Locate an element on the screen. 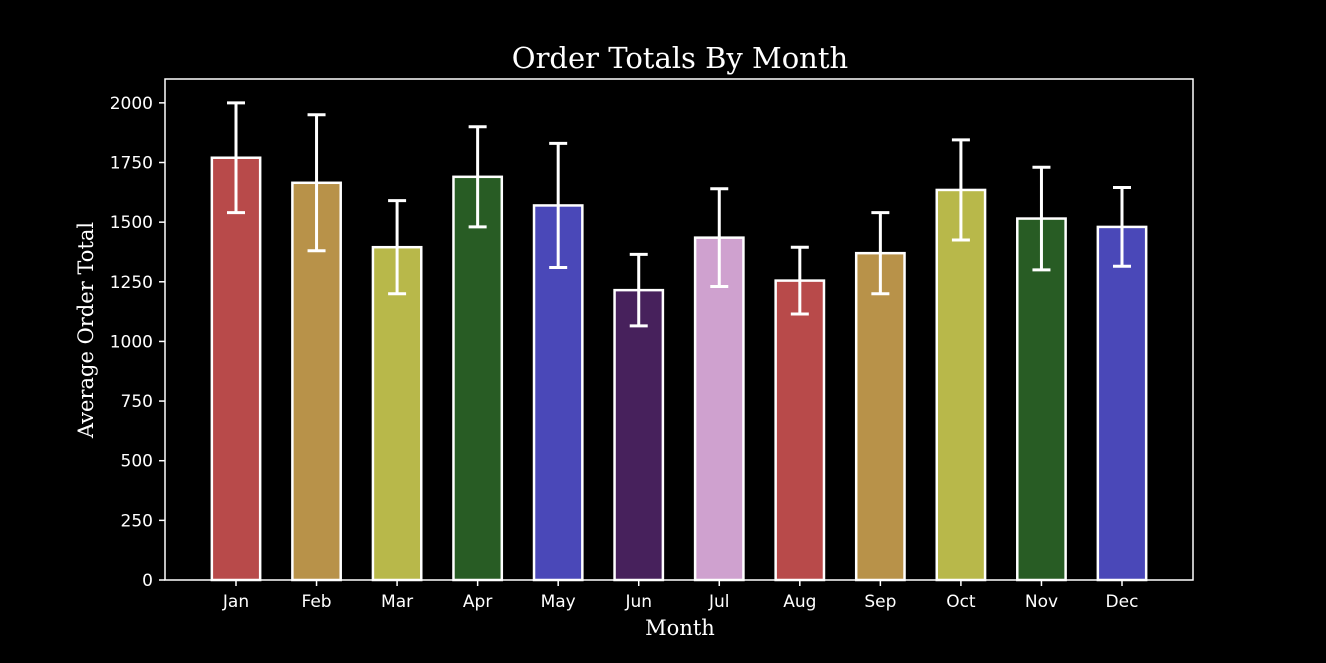  x-tick-label-dec: Dec is located at coordinates (1122, 602).